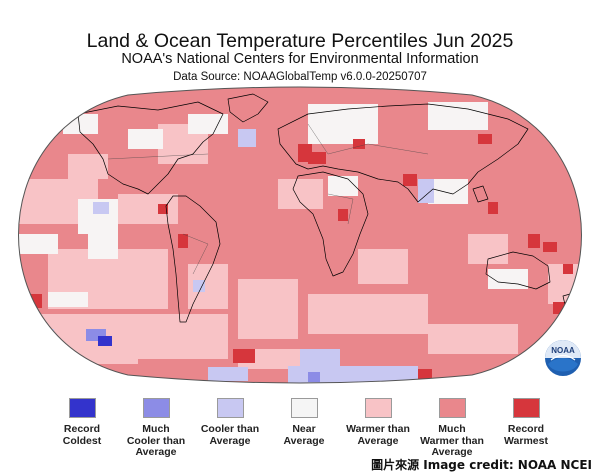 This screenshot has height=476, width=600. I want to click on legend-label: Record Warmest, so click(526, 435).